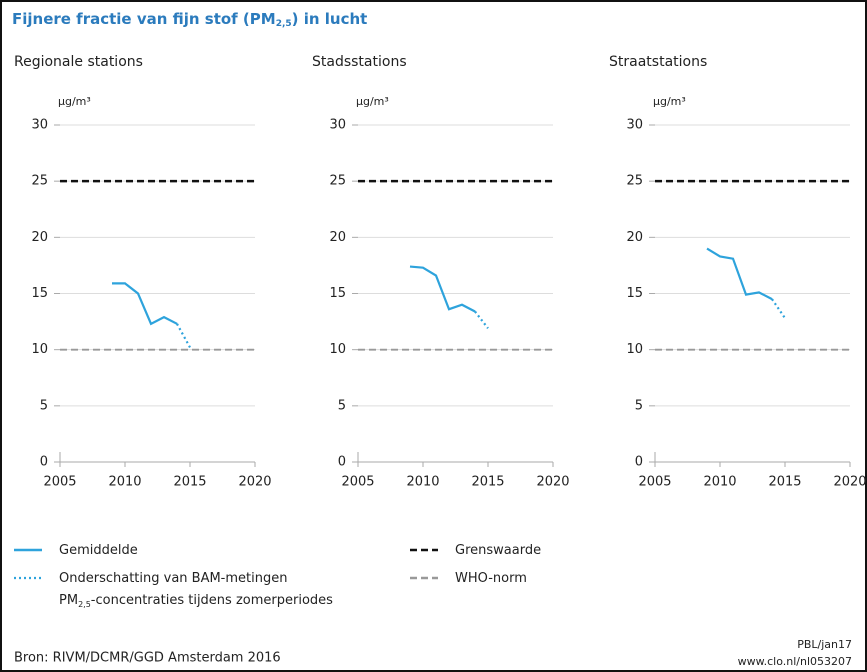 The height and width of the screenshot is (672, 867). I want to click on legend-label: WHO-norm, so click(491, 578).